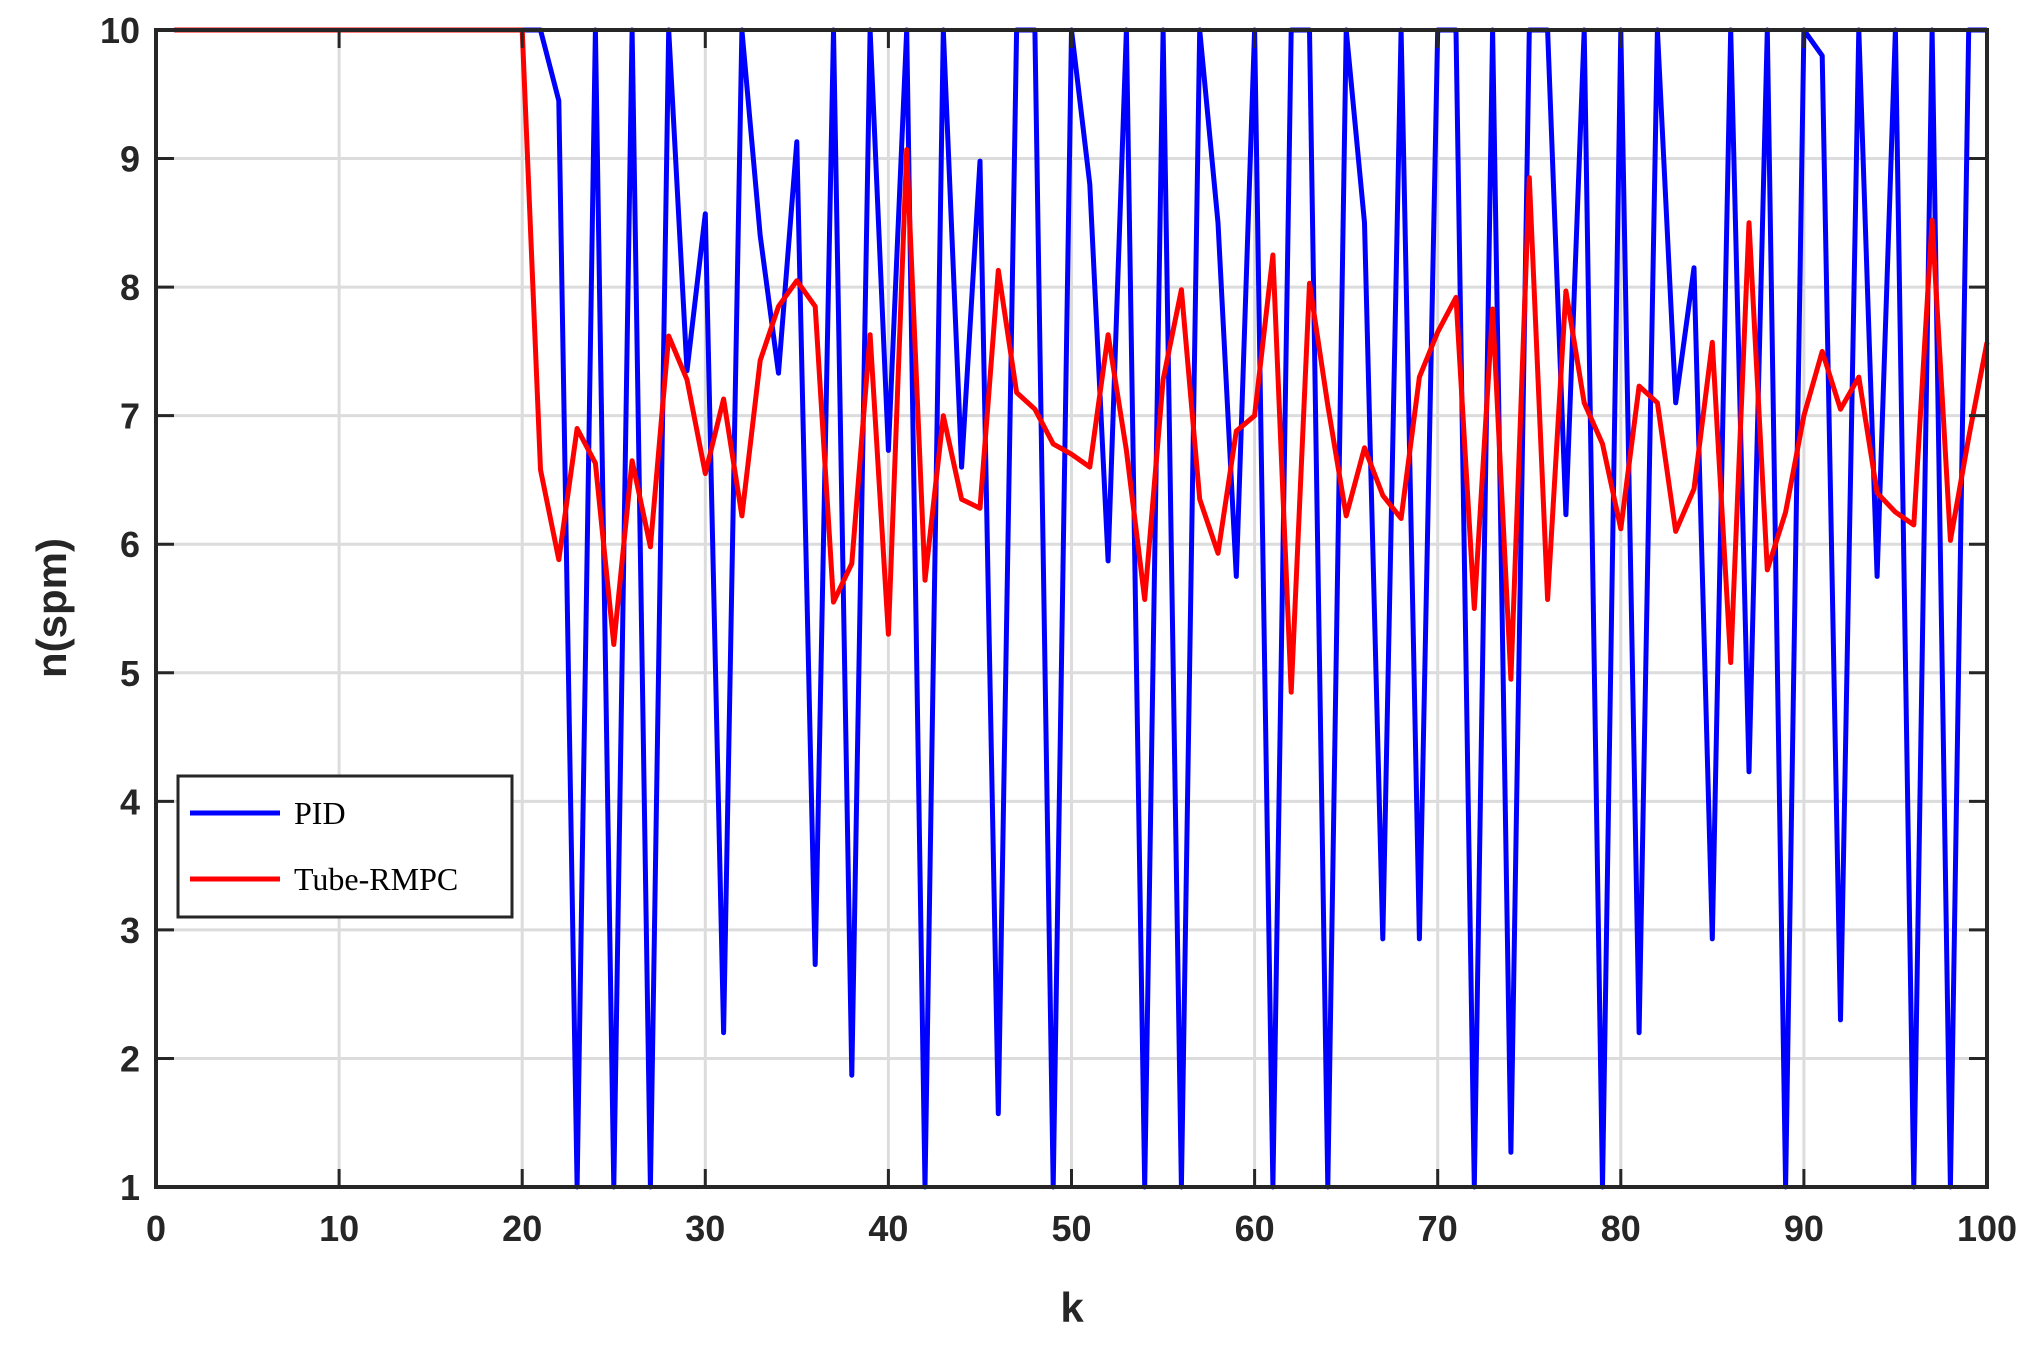 The image size is (2040, 1348). Describe the element at coordinates (705, 1228) in the screenshot. I see `x-tick-label: 30` at that location.